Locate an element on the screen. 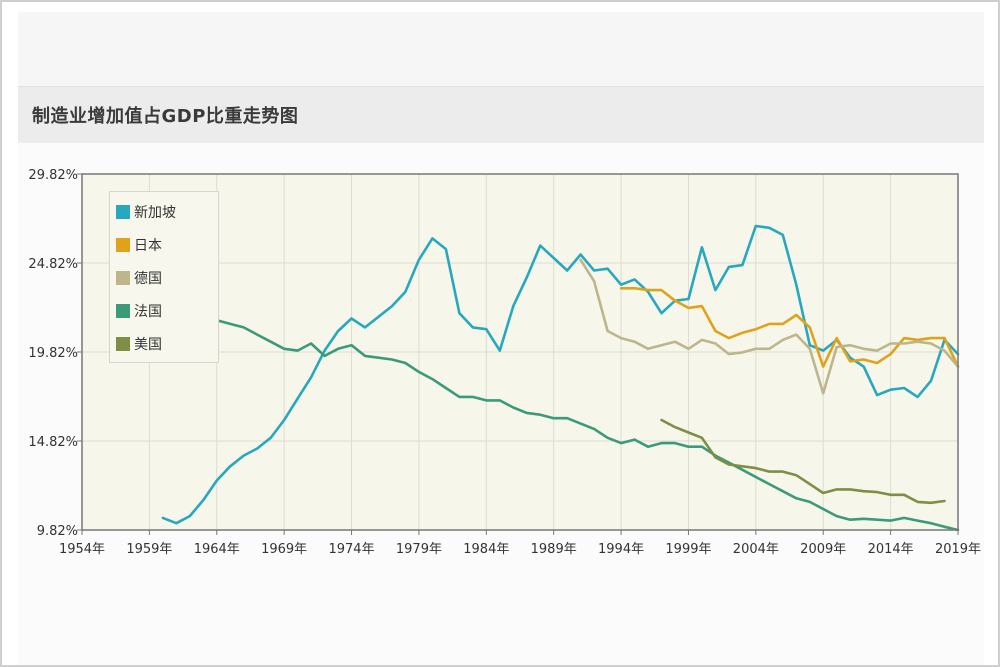 This screenshot has height=667, width=1000. series-line-usa is located at coordinates (803, 461).